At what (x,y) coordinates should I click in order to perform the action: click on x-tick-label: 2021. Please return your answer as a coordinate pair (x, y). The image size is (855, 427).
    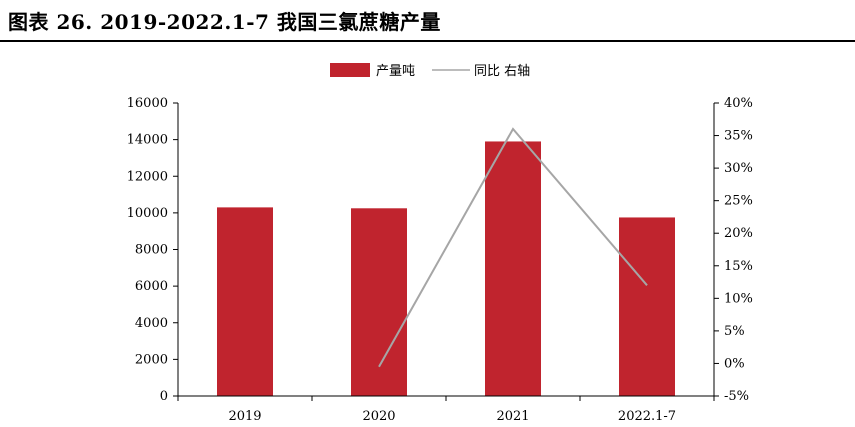
    Looking at the image, I should click on (512, 416).